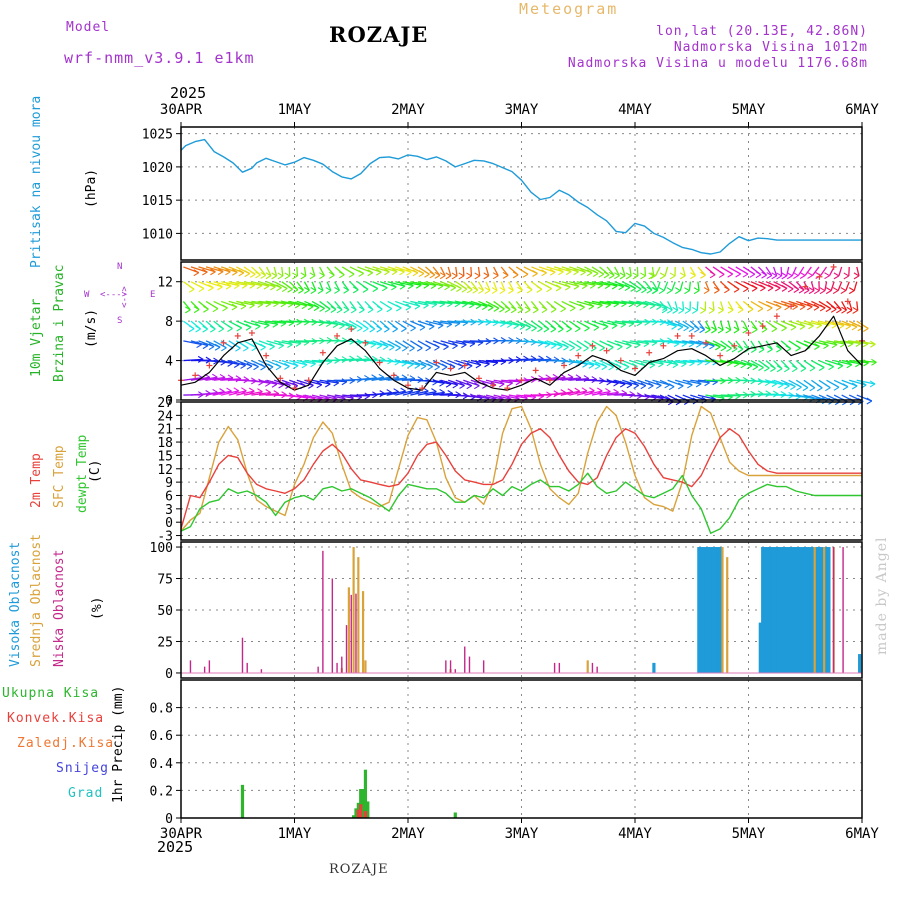 This screenshot has width=900, height=900. What do you see at coordinates (91, 188) in the screenshot?
I see `pressure-unit: (hPa)` at bounding box center [91, 188].